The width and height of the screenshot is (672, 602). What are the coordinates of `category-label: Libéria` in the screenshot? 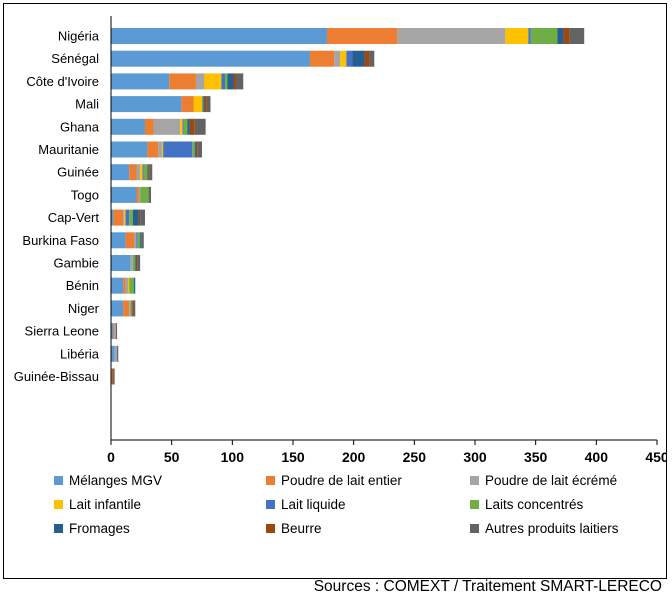 It's located at (80, 353).